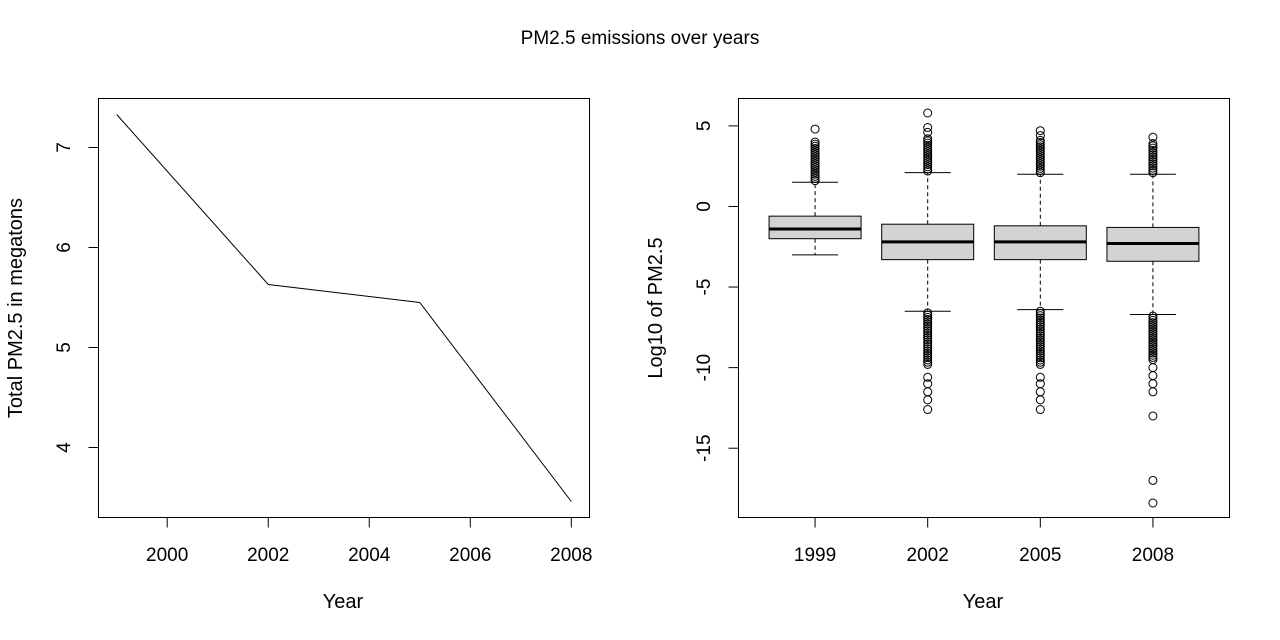 The height and width of the screenshot is (640, 1280). Describe the element at coordinates (470, 555) in the screenshot. I see `left-x-tick-label: 2006` at that location.